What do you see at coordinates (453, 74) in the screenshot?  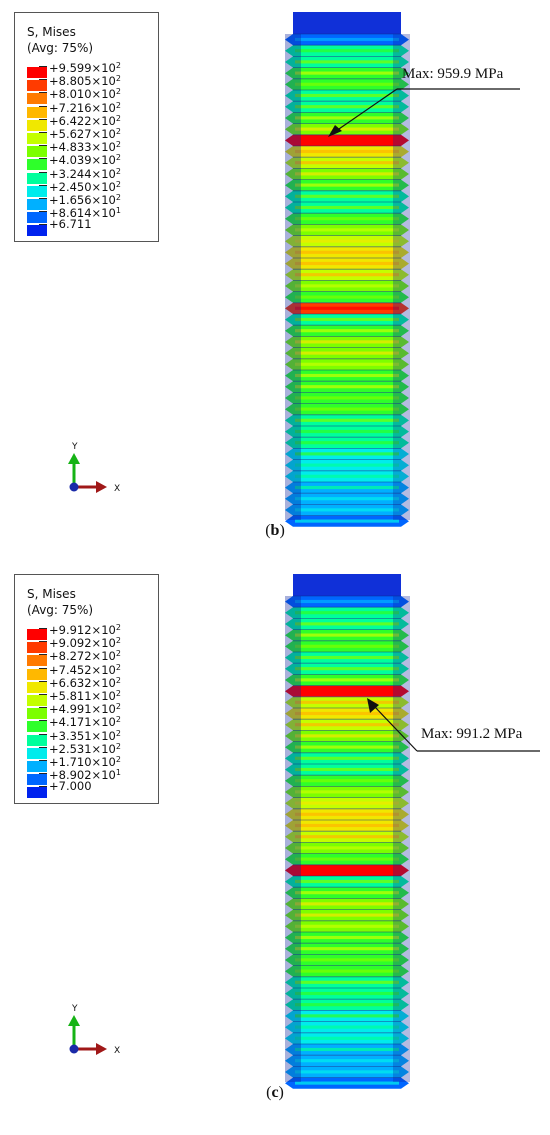 I see `max-stress-label: Max: 959.9 MPa` at bounding box center [453, 74].